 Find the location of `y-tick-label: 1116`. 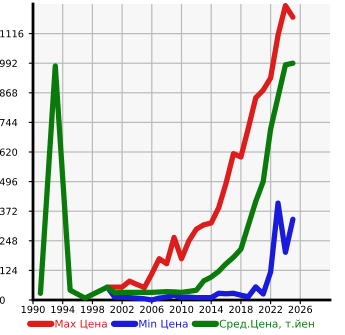

y-tick-label: 1116 is located at coordinates (12, 34).